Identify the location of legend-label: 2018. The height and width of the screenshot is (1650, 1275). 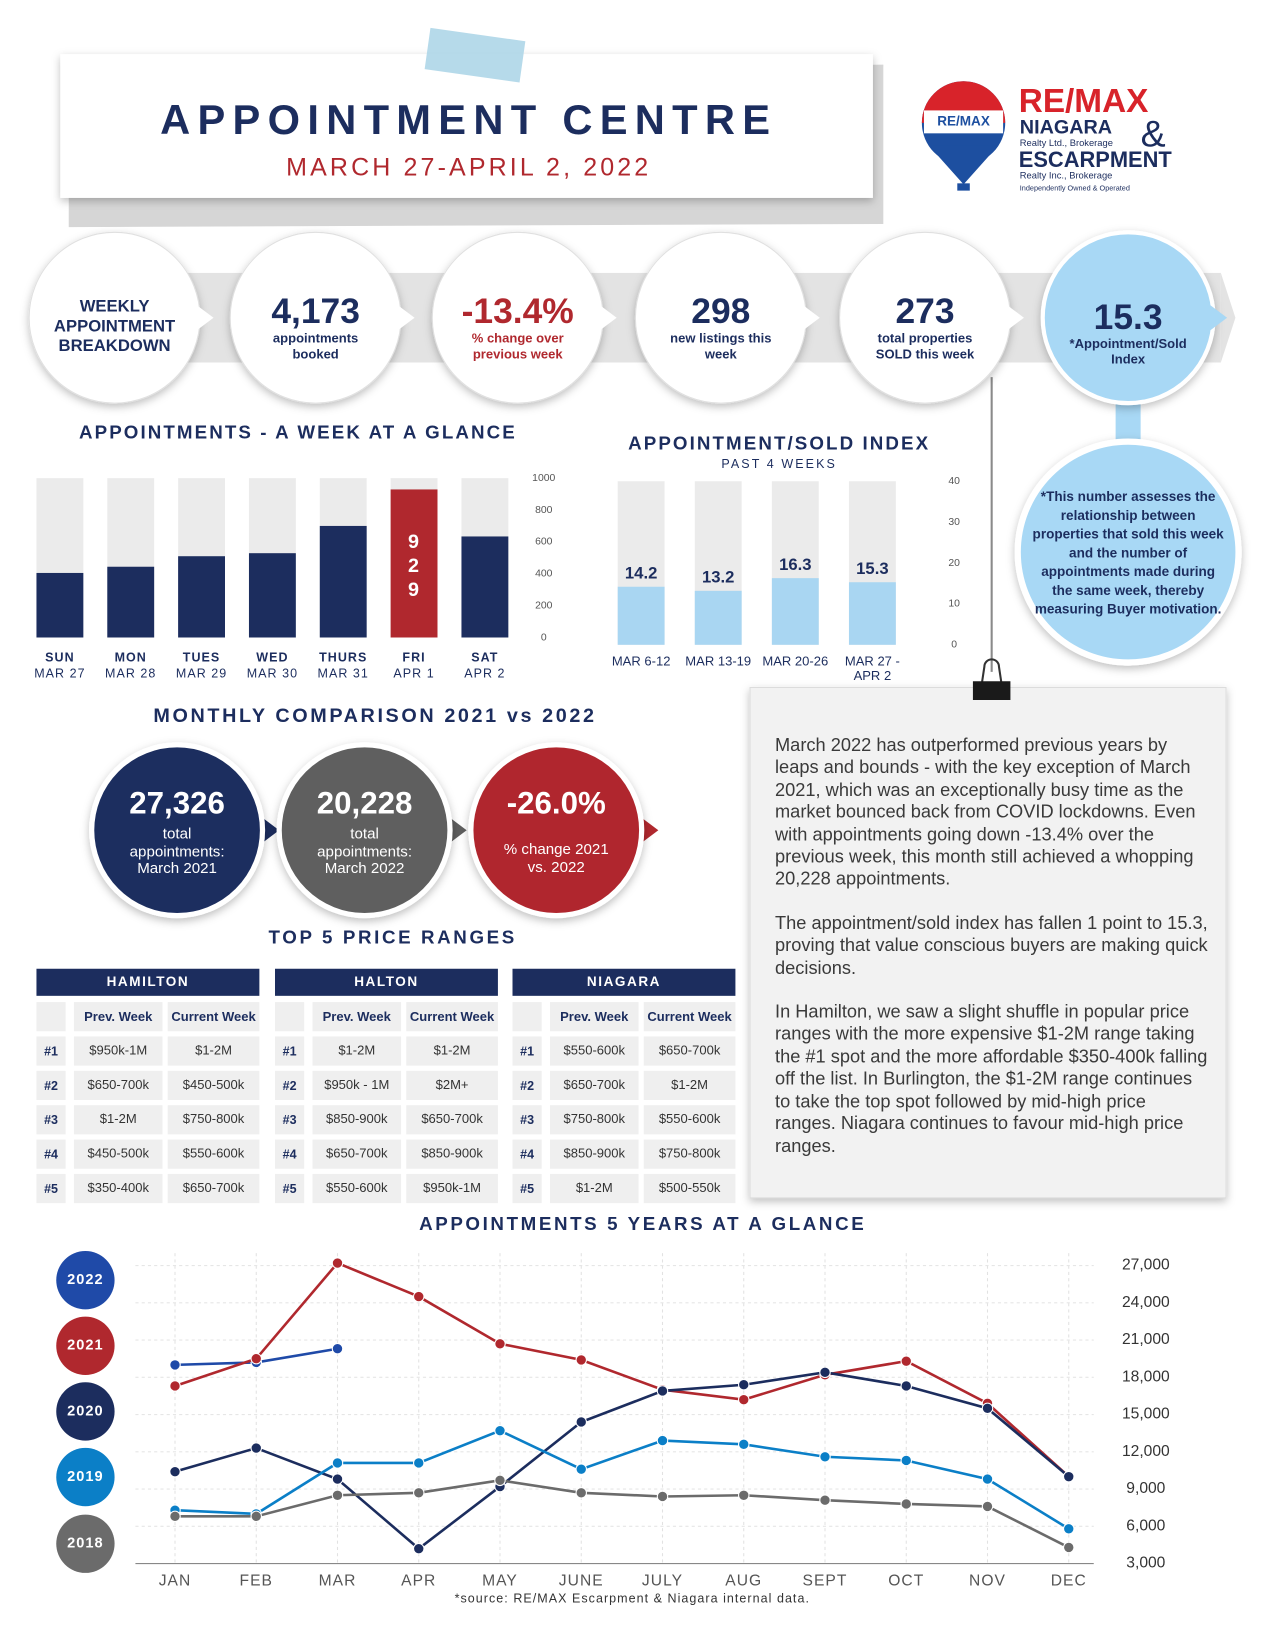
(85, 1544).